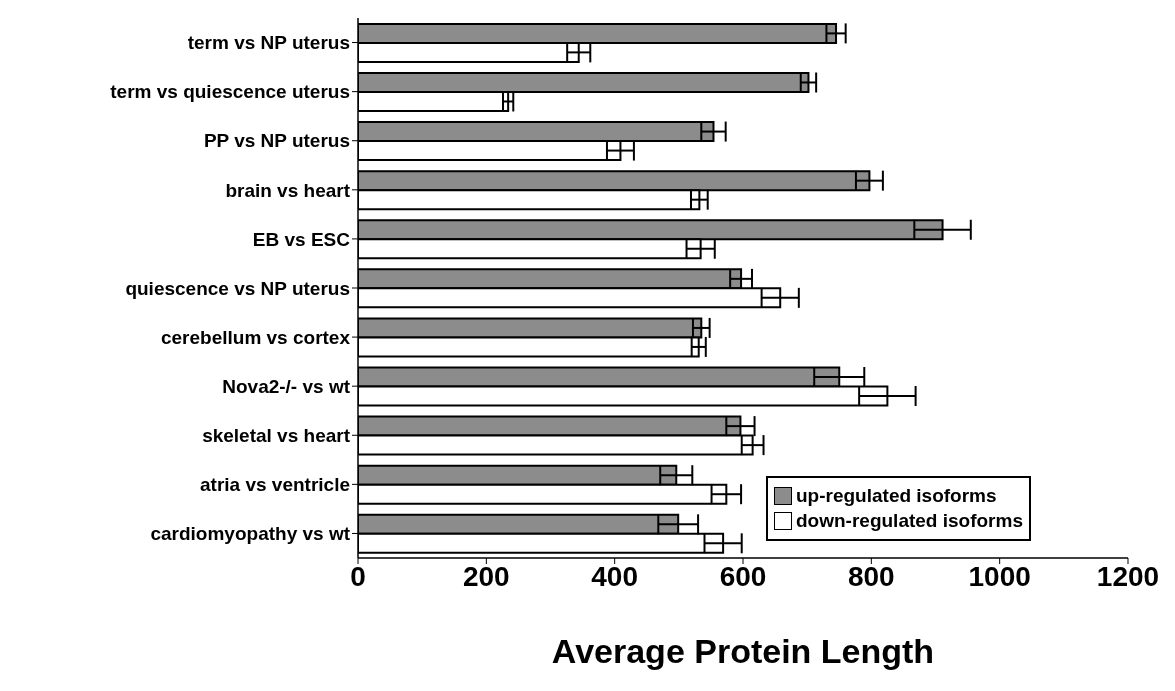 This screenshot has height=691, width=1175. What do you see at coordinates (288, 190) in the screenshot?
I see `y-tick-label: brain vs heart` at bounding box center [288, 190].